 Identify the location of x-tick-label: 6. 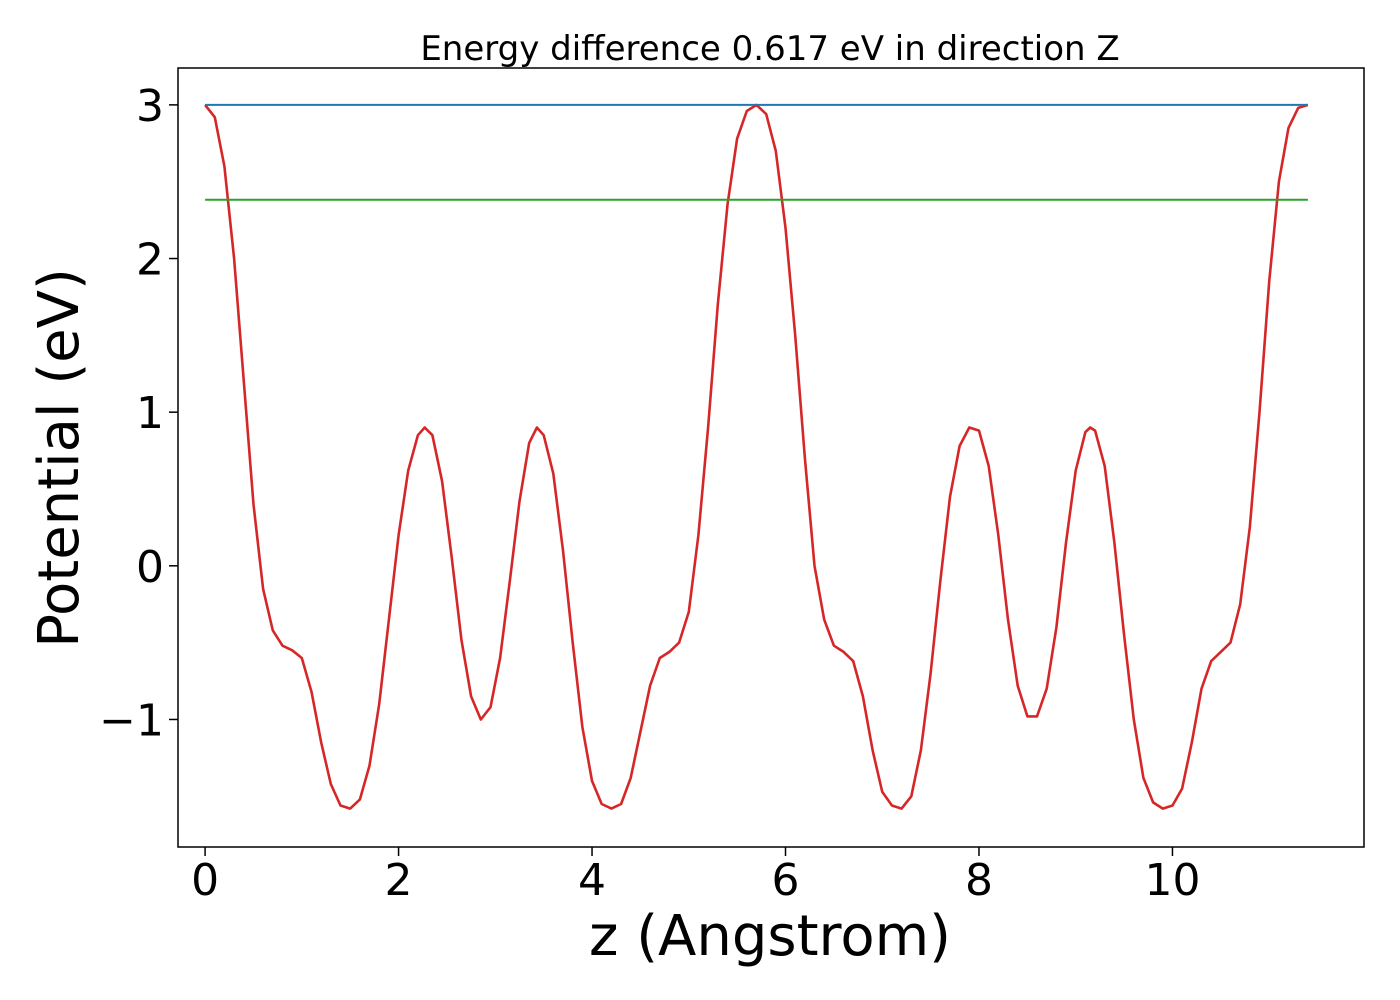
(786, 880).